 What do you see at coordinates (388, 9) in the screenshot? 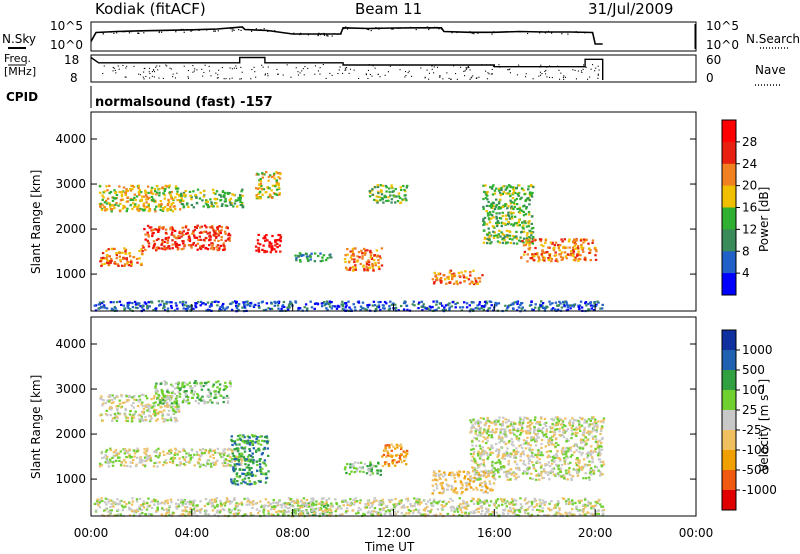
I see `beam-title: Beam 11` at bounding box center [388, 9].